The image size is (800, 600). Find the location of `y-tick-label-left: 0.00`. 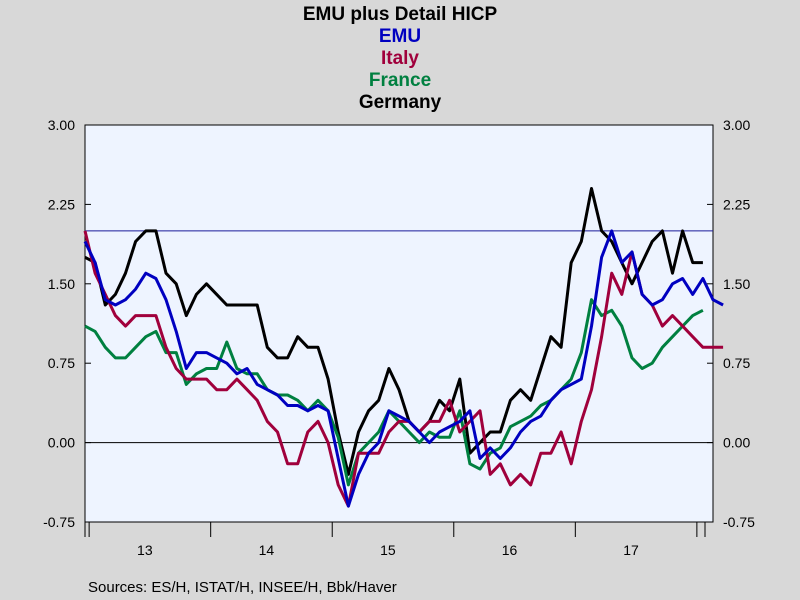

y-tick-label-left: 0.00 is located at coordinates (61, 443).